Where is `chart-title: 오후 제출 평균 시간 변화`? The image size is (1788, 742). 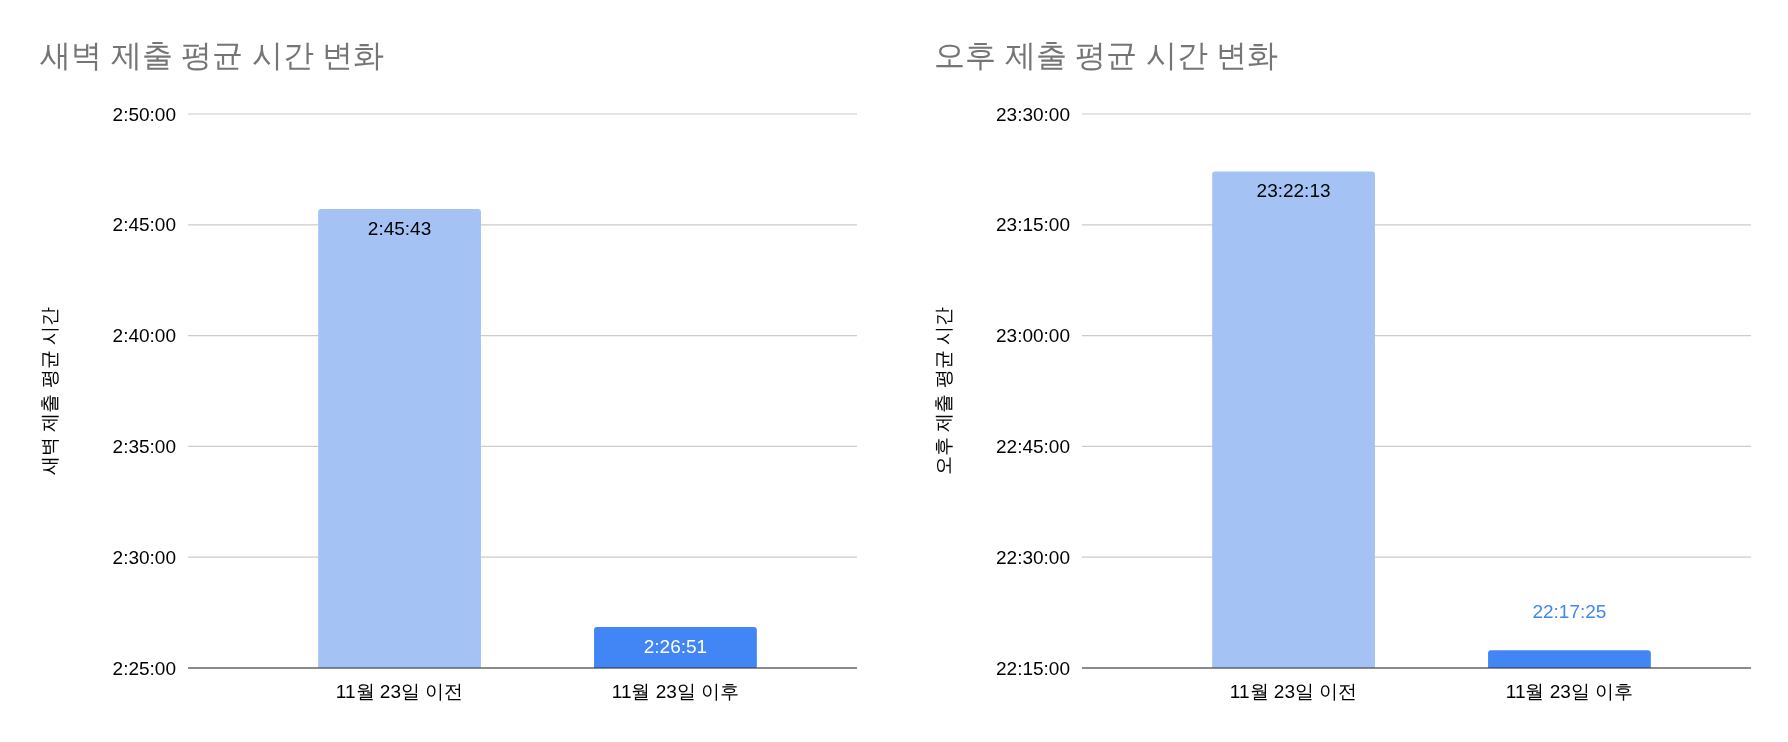
chart-title: 오후 제출 평균 시간 변화 is located at coordinates (1106, 55).